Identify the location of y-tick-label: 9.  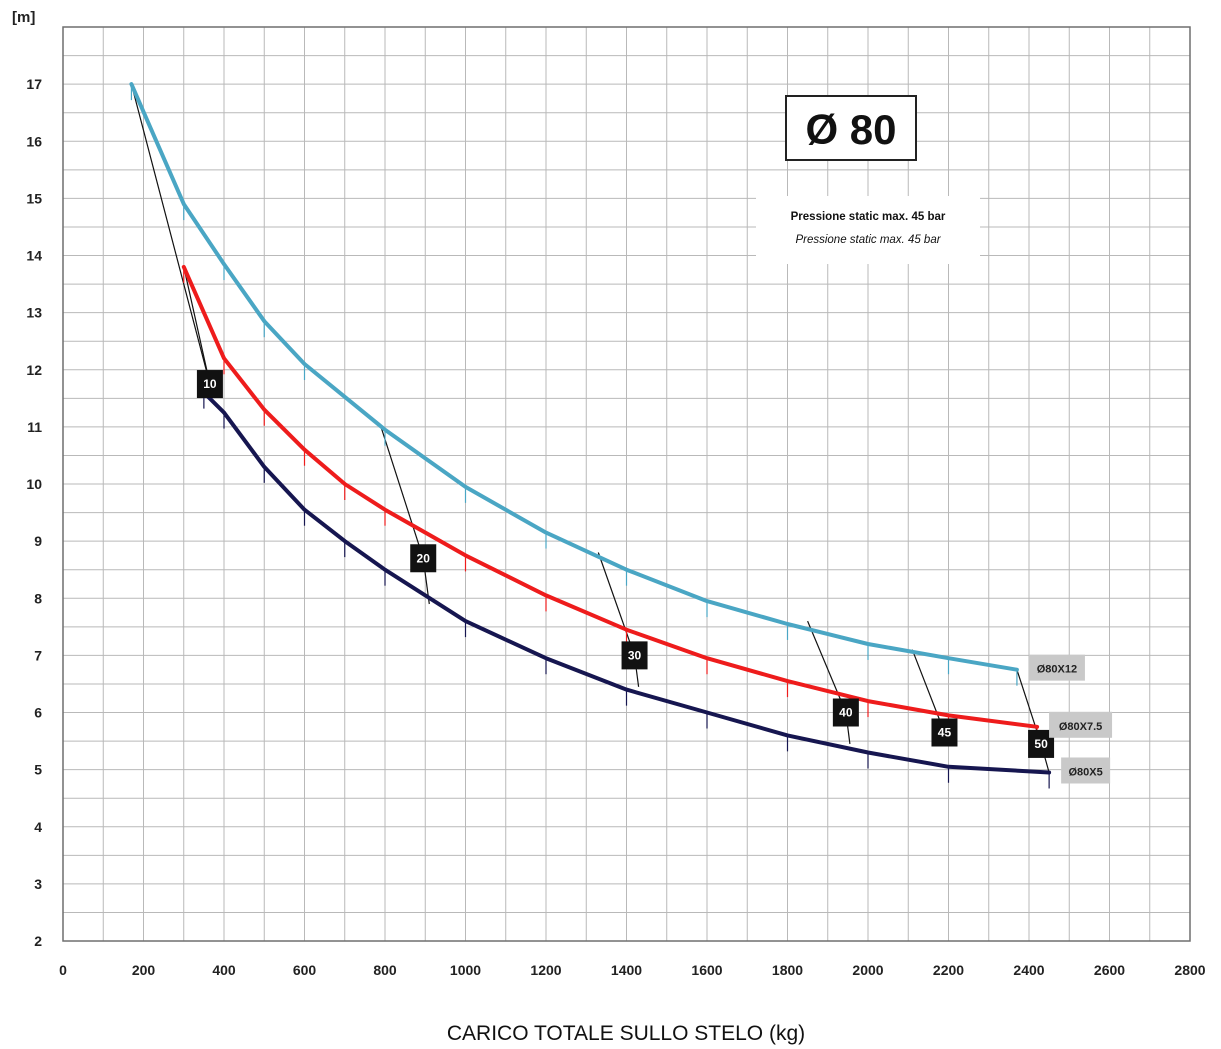
(38, 541).